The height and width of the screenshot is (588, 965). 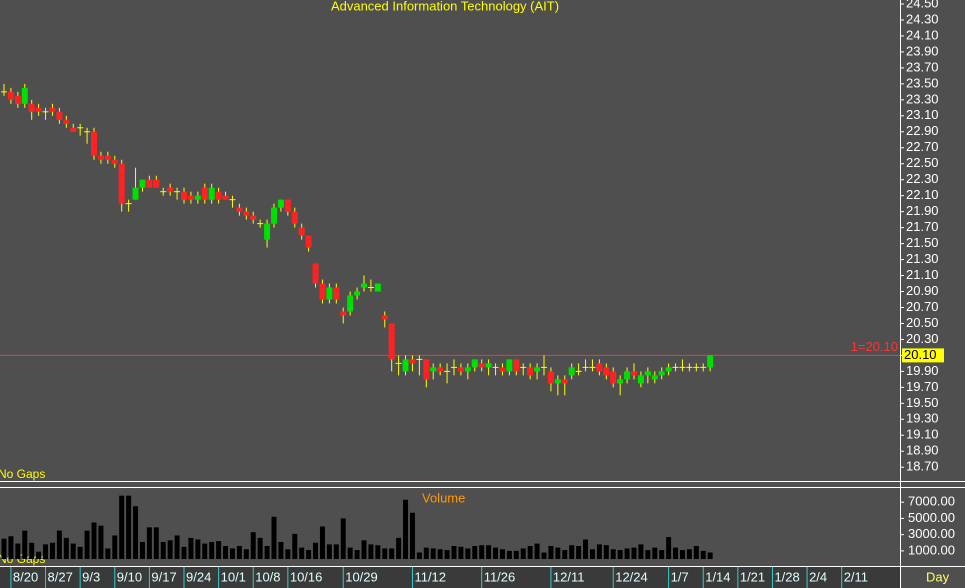 I want to click on x-tick-label: 9/24, so click(x=198, y=576).